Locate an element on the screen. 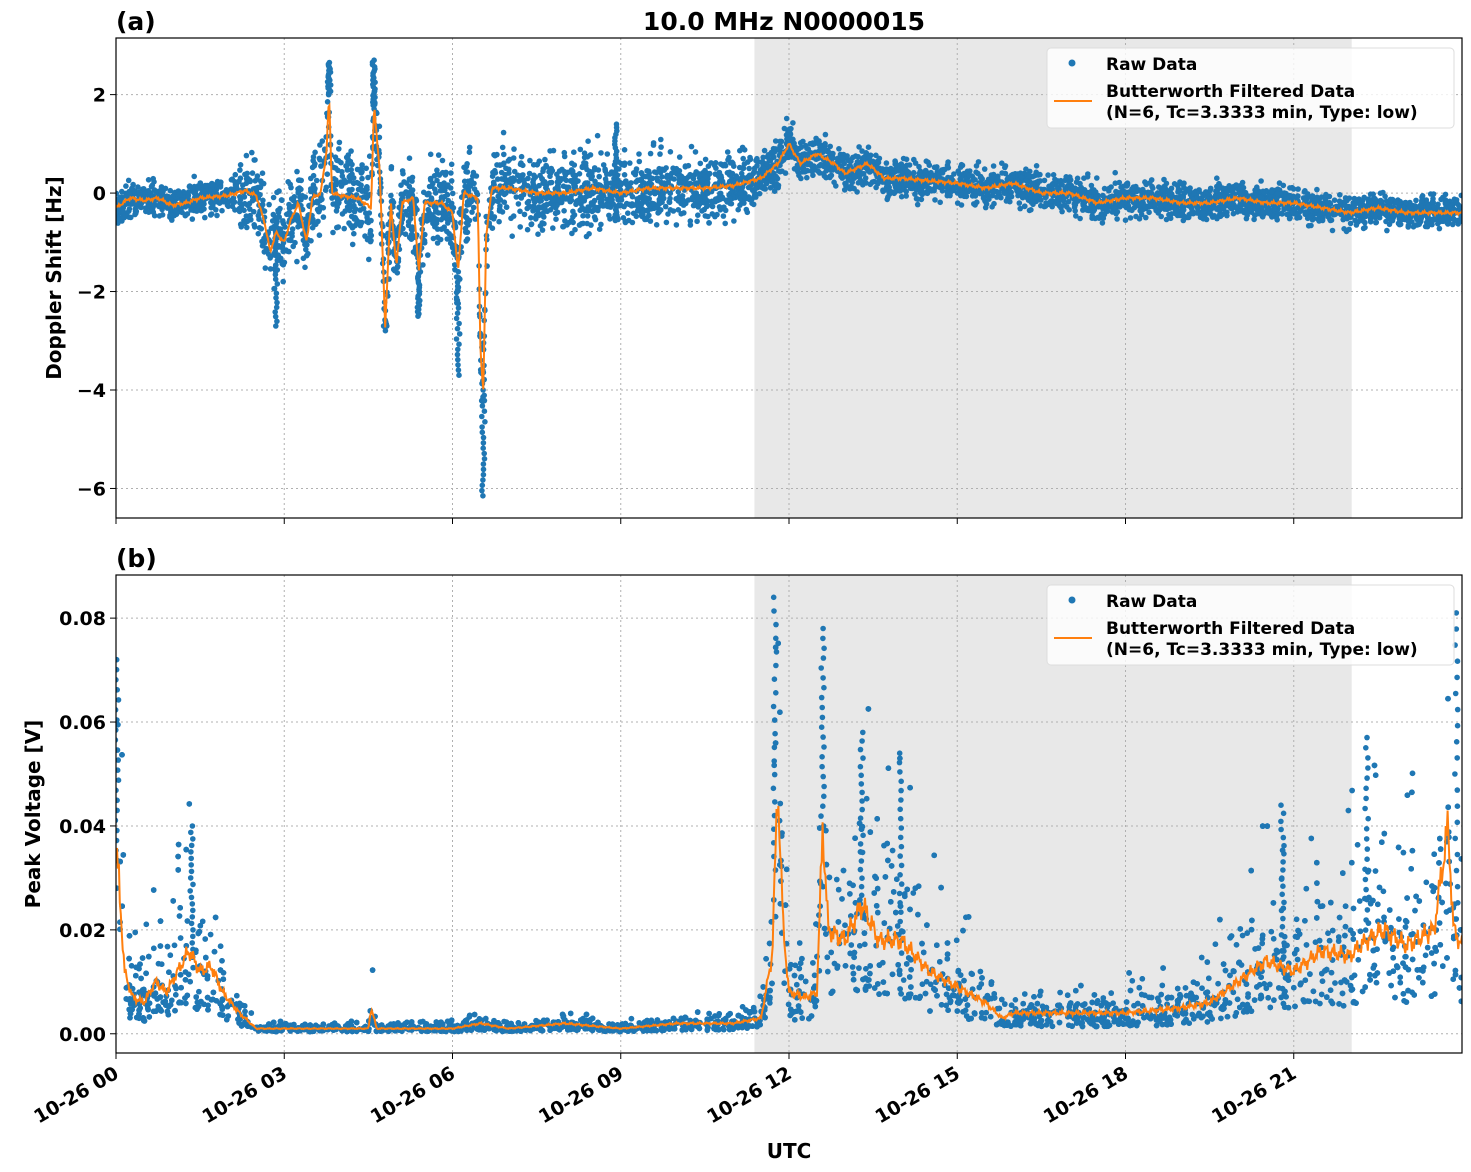 The width and height of the screenshot is (1471, 1172). figure-title: 10.0 MHz N0000015 is located at coordinates (784, 21).